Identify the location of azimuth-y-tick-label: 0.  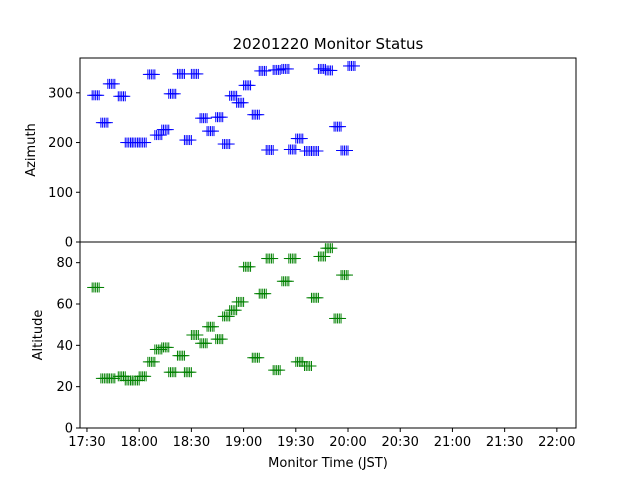
(69, 243).